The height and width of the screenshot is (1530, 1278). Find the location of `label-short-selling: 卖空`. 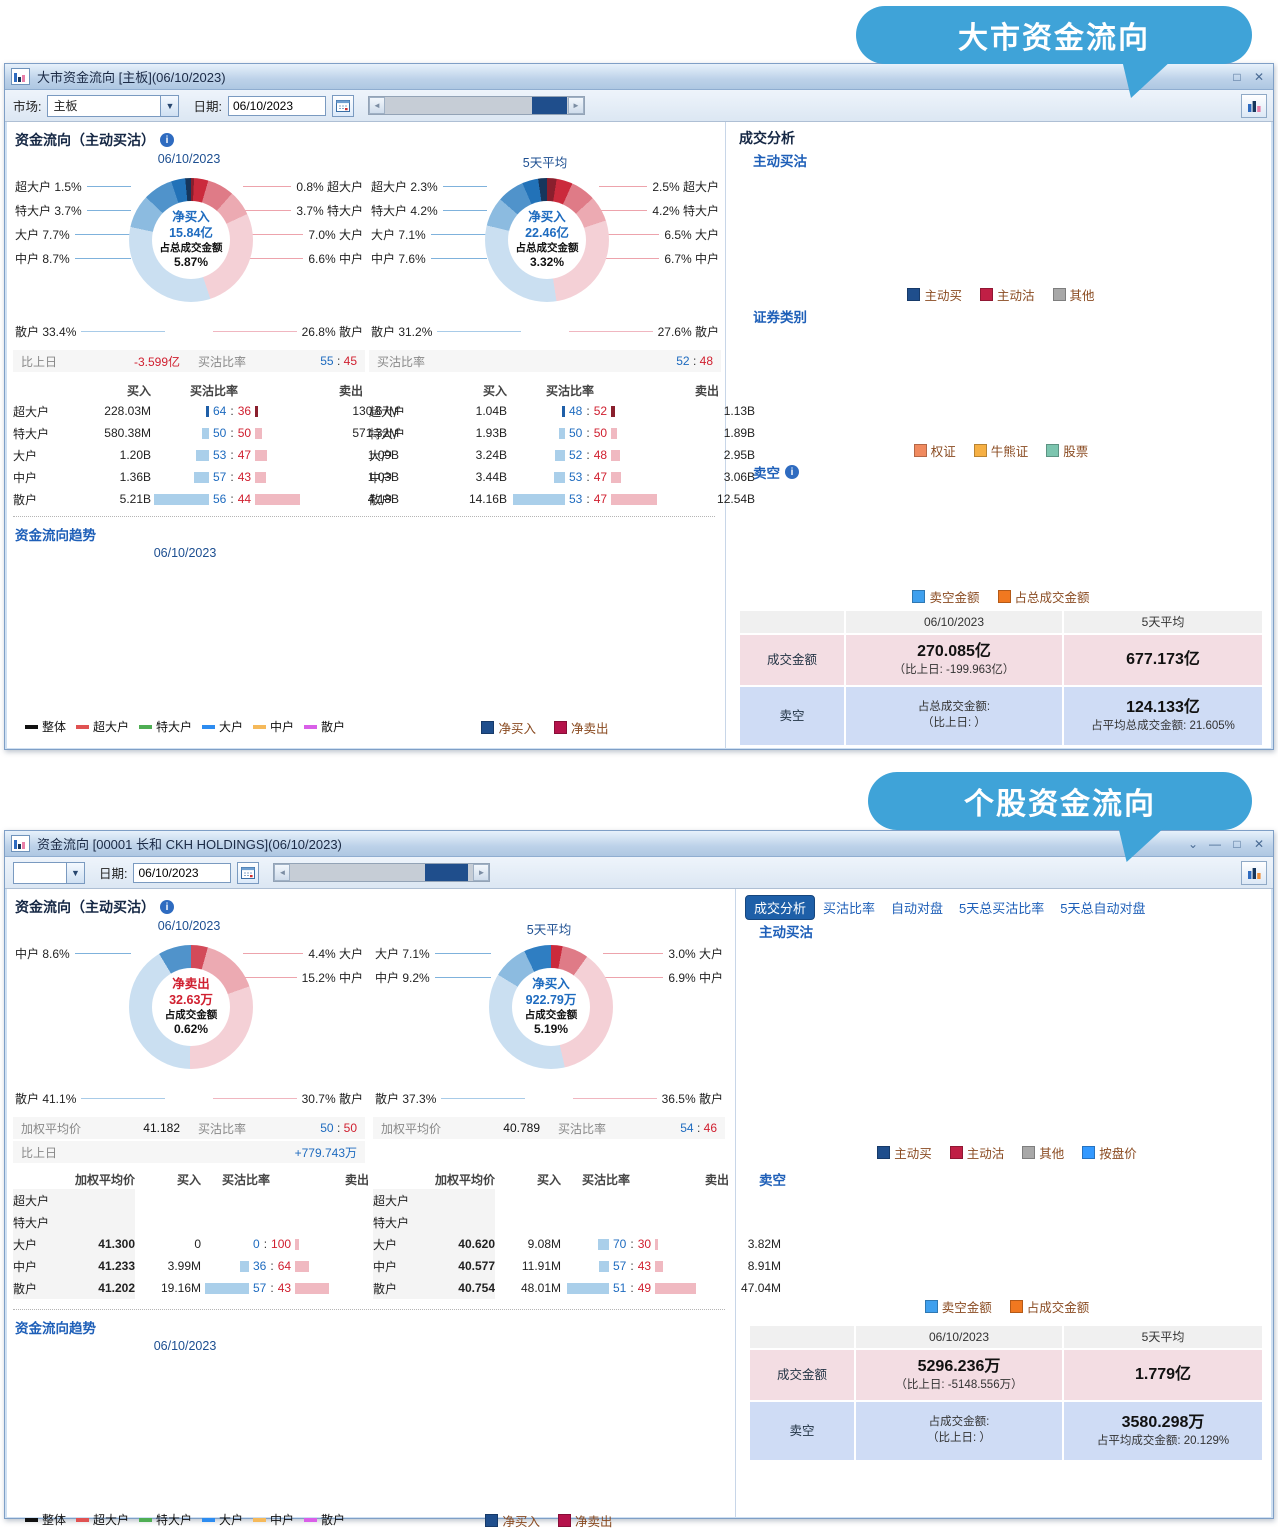

label-short-selling: 卖空 is located at coordinates (776, 472).